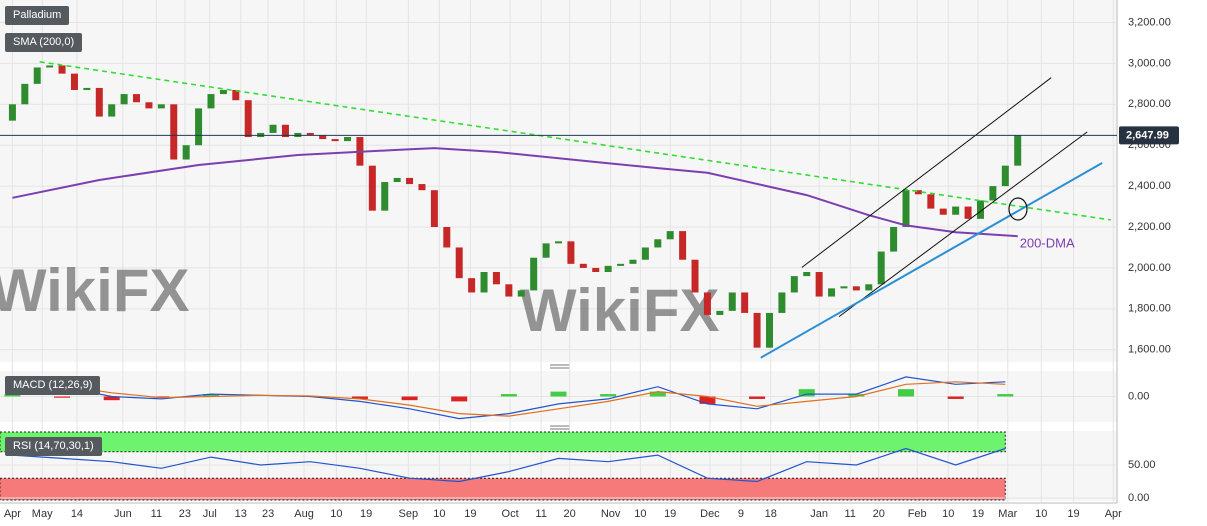 The image size is (1207, 526). What do you see at coordinates (509, 465) in the screenshot?
I see `rsi-line` at bounding box center [509, 465].